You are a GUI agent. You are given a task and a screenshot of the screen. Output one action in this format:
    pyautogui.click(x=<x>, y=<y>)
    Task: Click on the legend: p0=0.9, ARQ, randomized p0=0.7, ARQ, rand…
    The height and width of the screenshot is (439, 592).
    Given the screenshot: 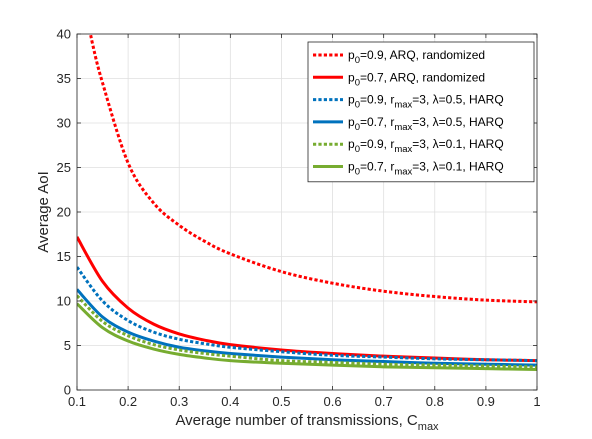 What is the action you would take?
    pyautogui.click(x=421, y=112)
    